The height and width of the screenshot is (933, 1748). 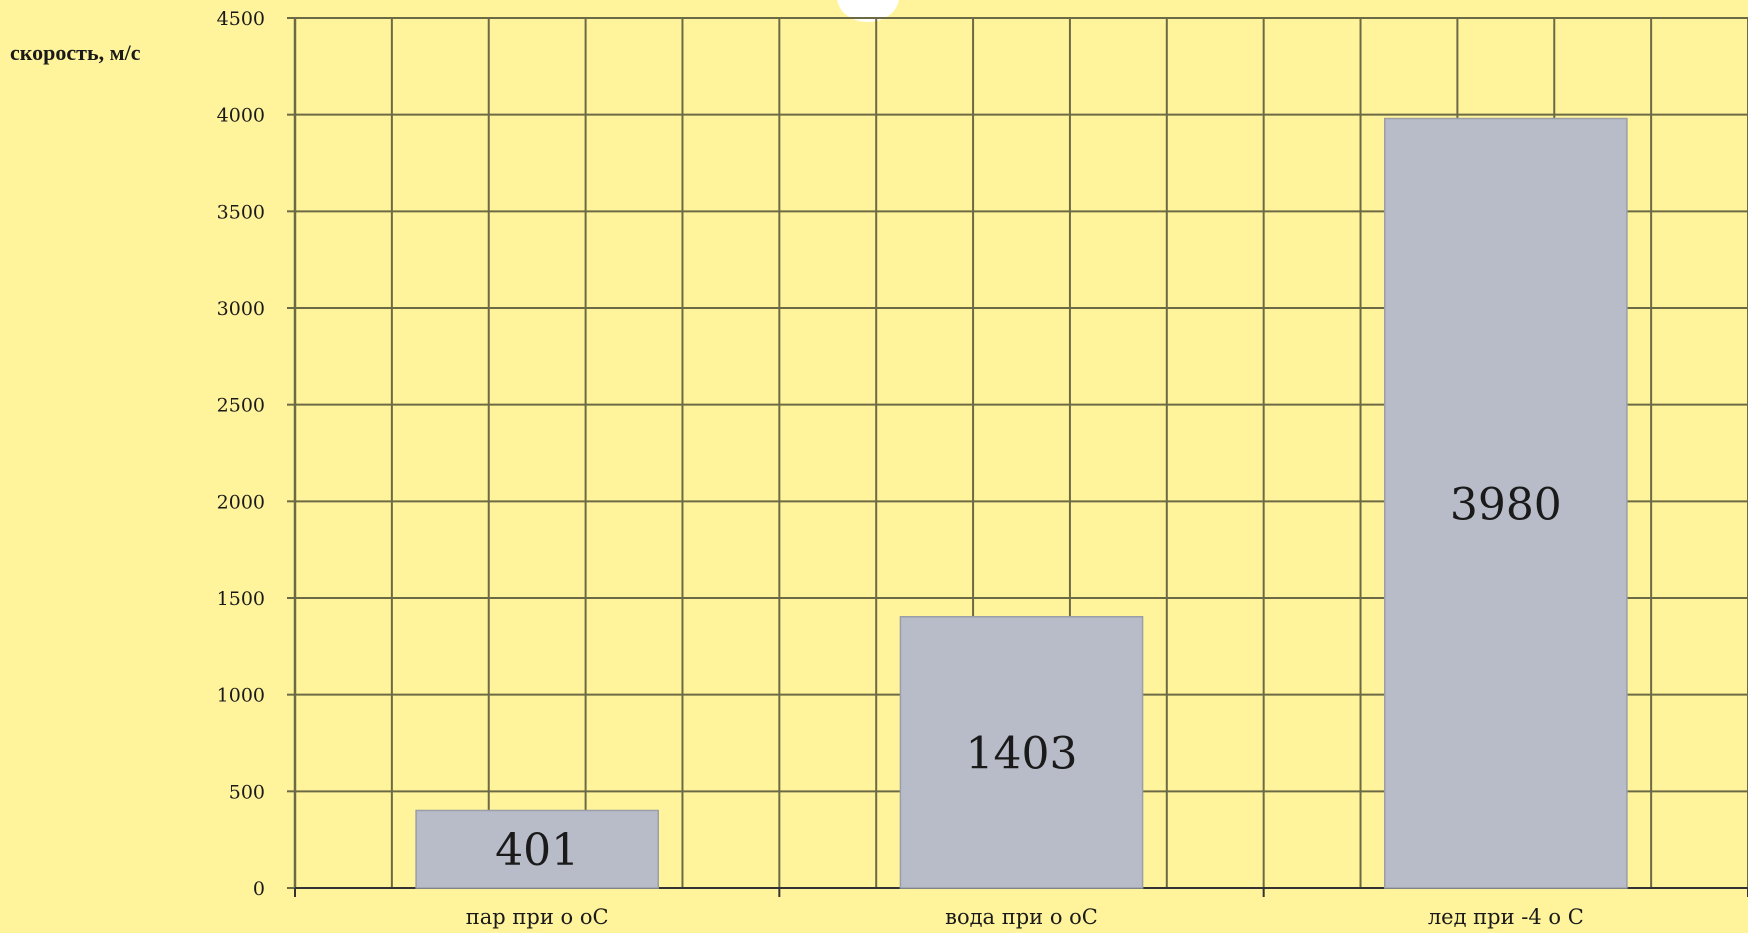 I want to click on bar-data-label: 1403, so click(x=1022, y=753).